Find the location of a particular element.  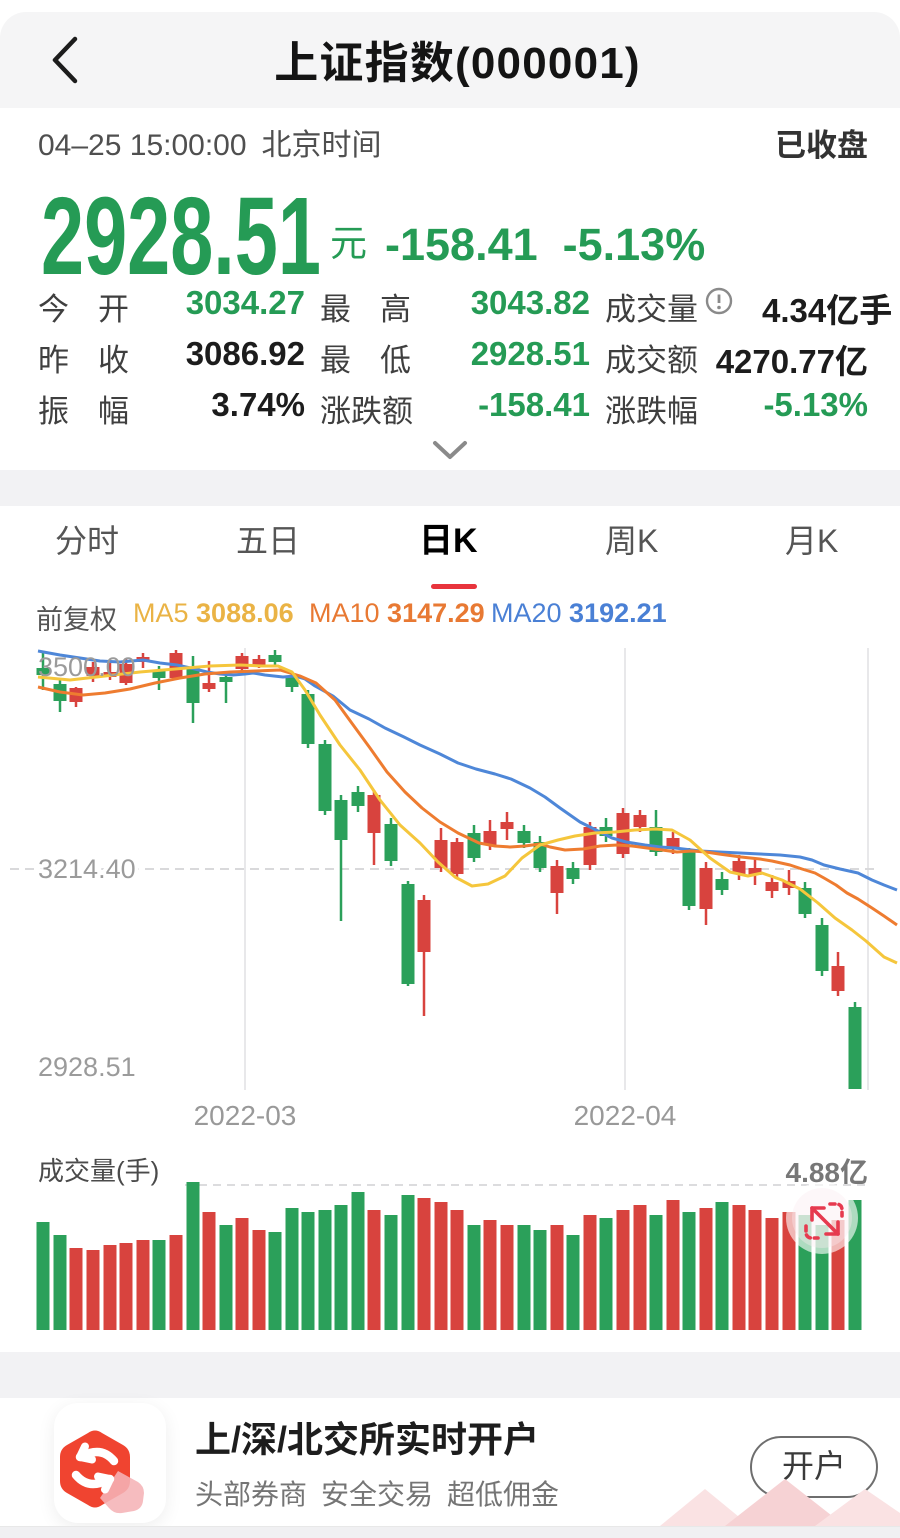

svg-text: 2928.51 is located at coordinates (87, 1067).